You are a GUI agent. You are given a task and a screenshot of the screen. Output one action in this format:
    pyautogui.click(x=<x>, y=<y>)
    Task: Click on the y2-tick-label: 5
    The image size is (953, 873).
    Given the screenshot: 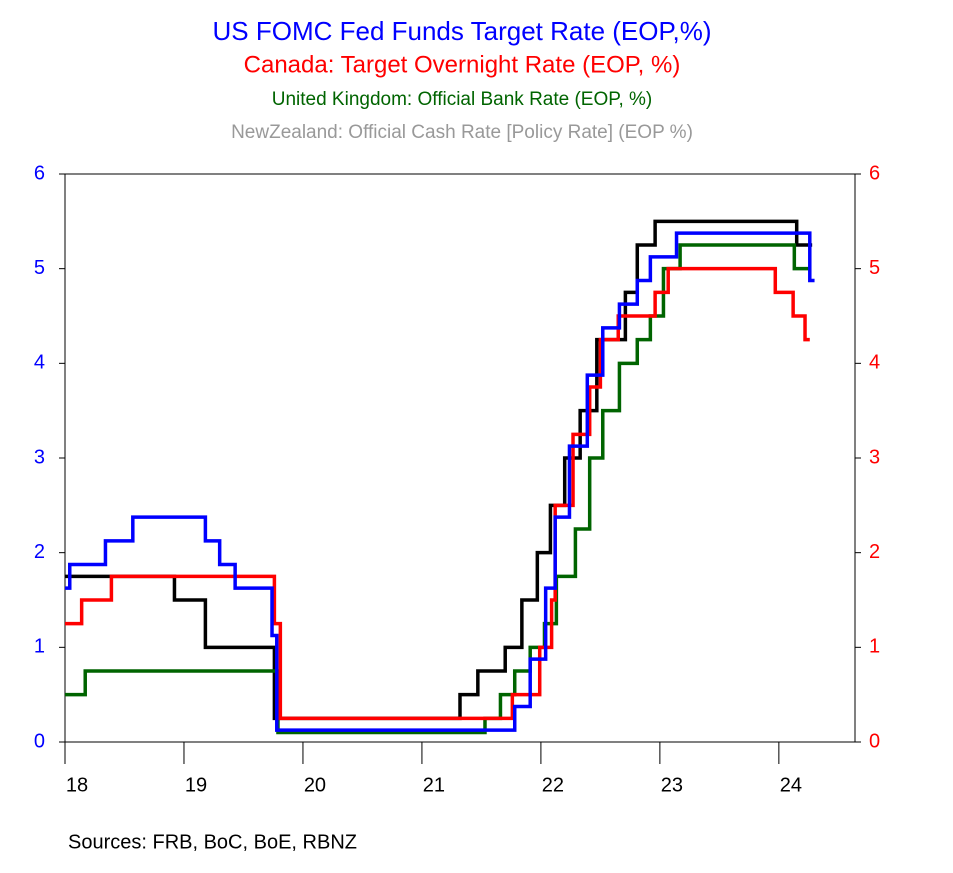 What is the action you would take?
    pyautogui.click(x=874, y=268)
    